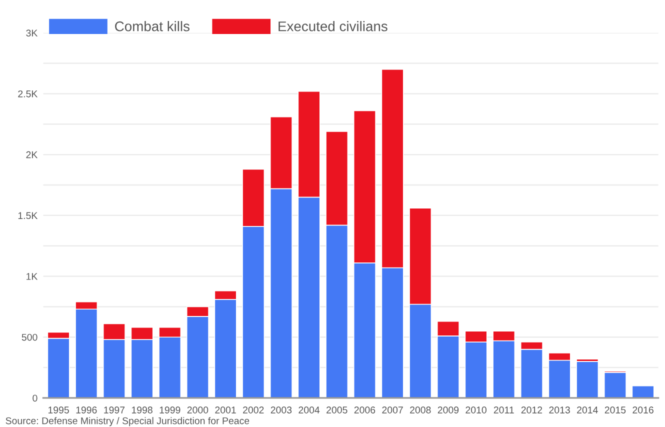 This screenshot has height=427, width=665. I want to click on y-tick-label: 3K, so click(32, 33).